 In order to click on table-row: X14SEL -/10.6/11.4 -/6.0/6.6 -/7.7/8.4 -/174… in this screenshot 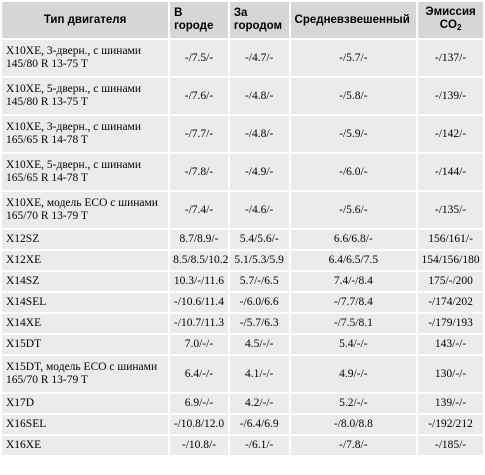, I will do `click(242, 302)`.